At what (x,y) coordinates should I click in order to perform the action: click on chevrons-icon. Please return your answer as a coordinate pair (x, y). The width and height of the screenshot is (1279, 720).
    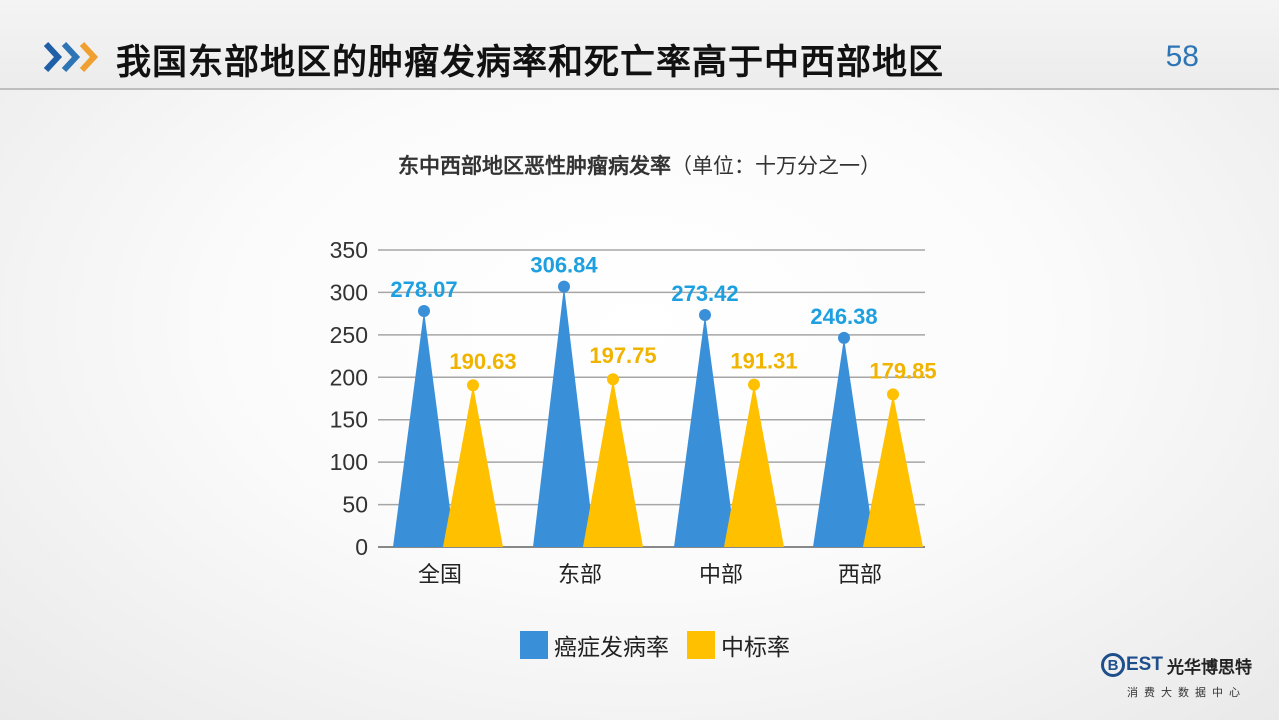
    Looking at the image, I should click on (71, 57).